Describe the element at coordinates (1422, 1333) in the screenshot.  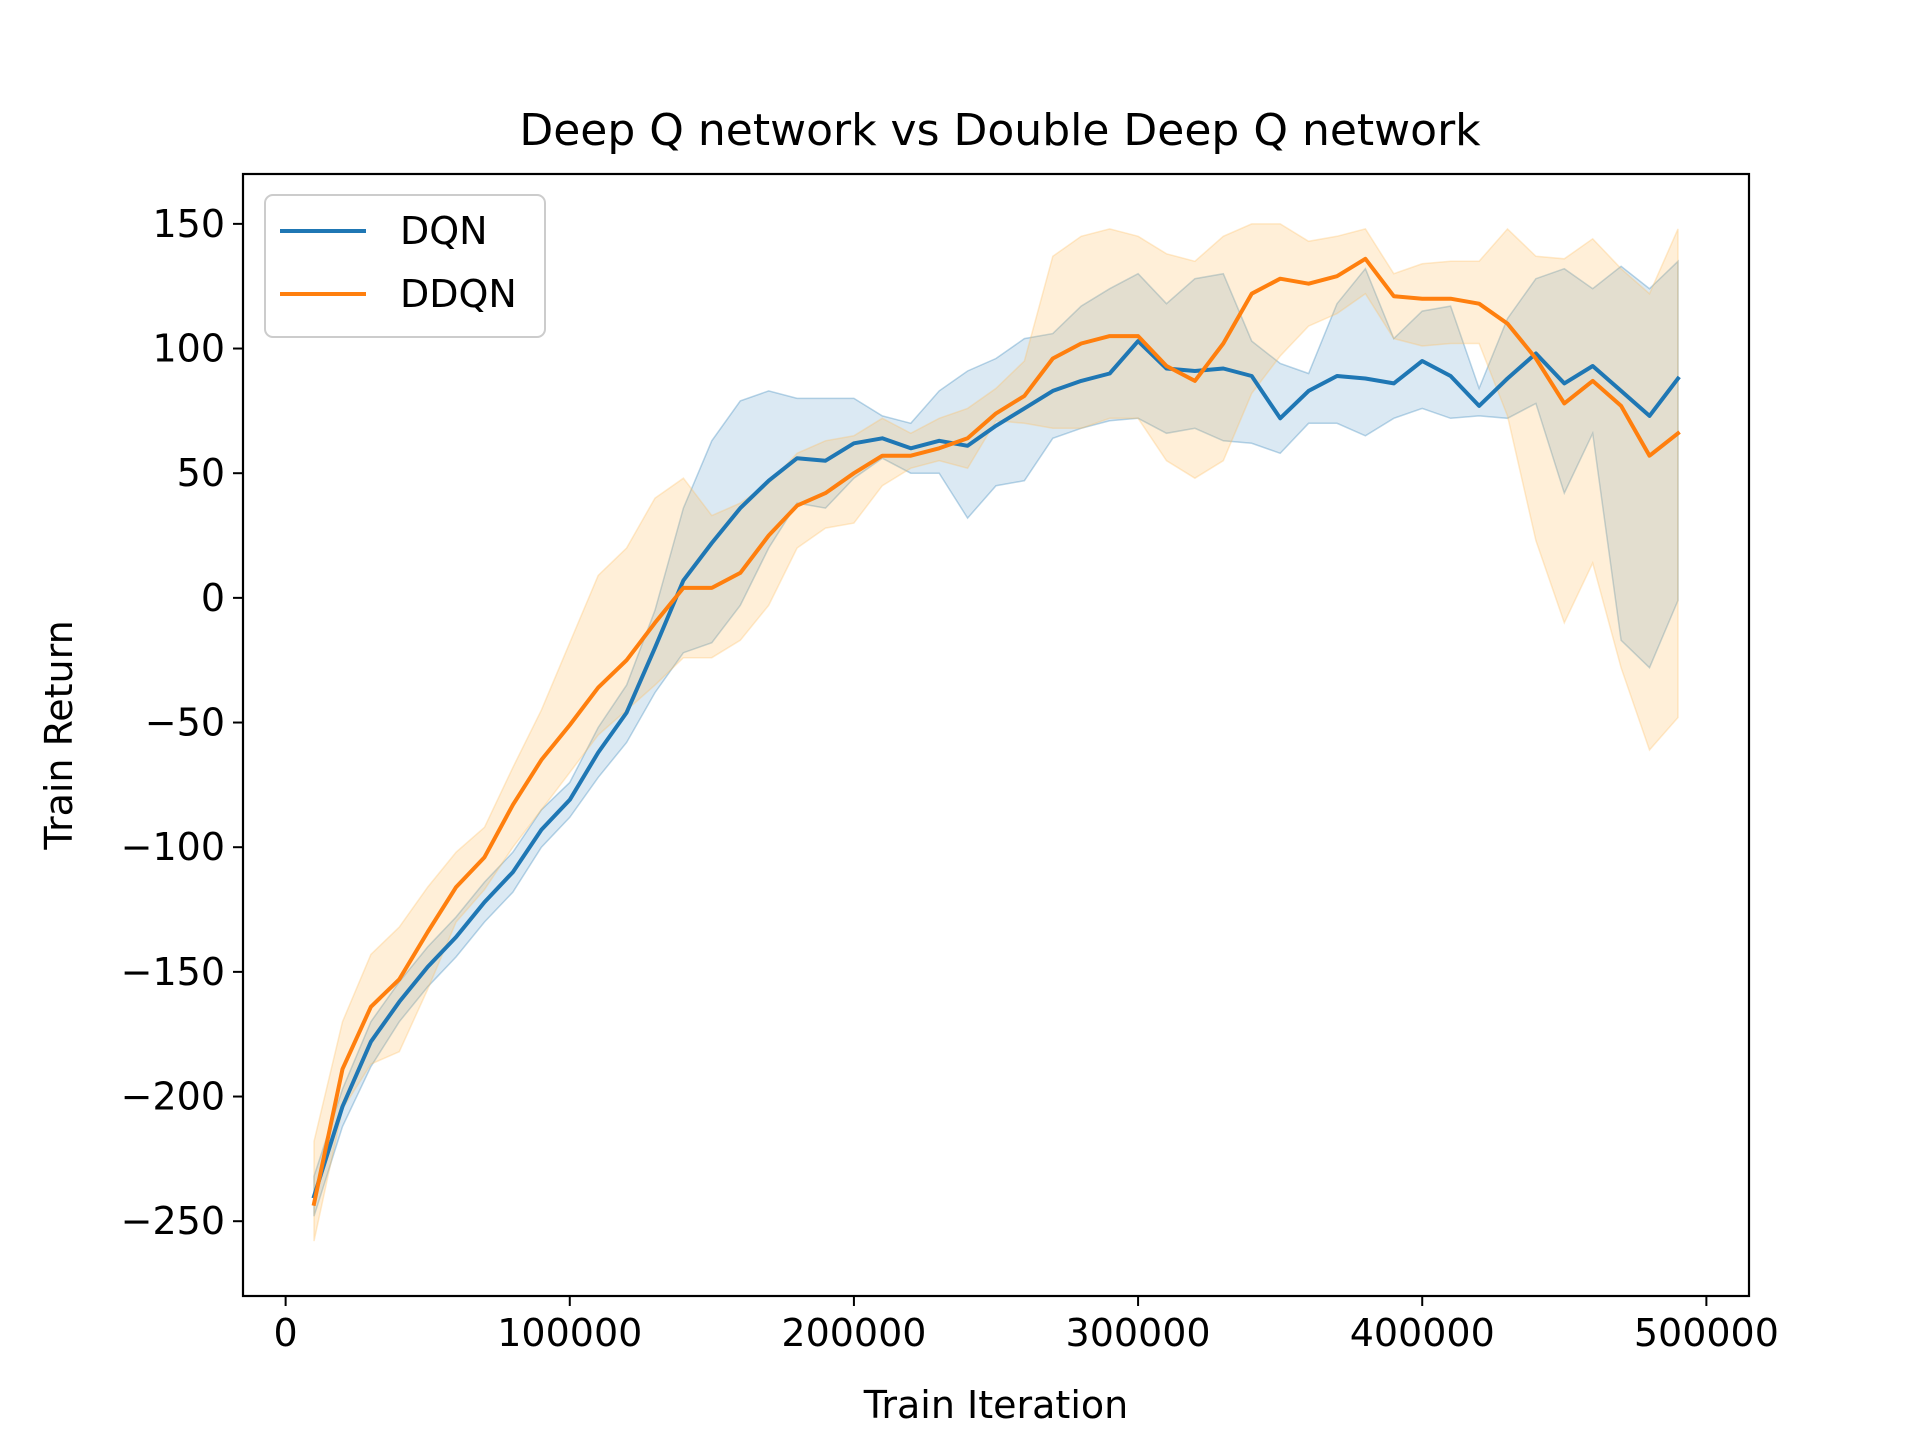
I see `x-tick-label: 400000` at that location.